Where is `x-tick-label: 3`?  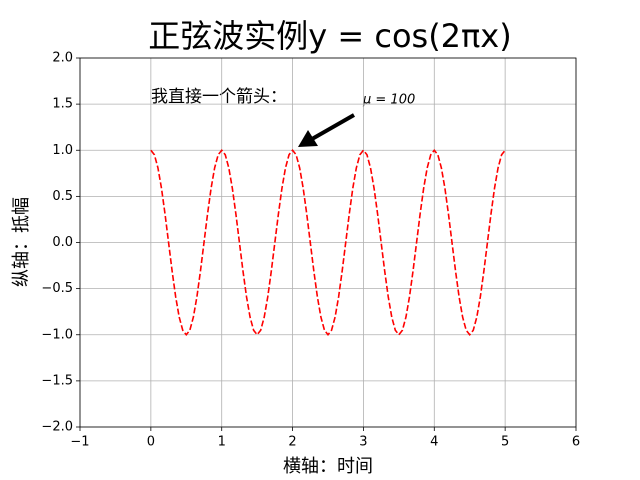
x-tick-label: 3 is located at coordinates (363, 442).